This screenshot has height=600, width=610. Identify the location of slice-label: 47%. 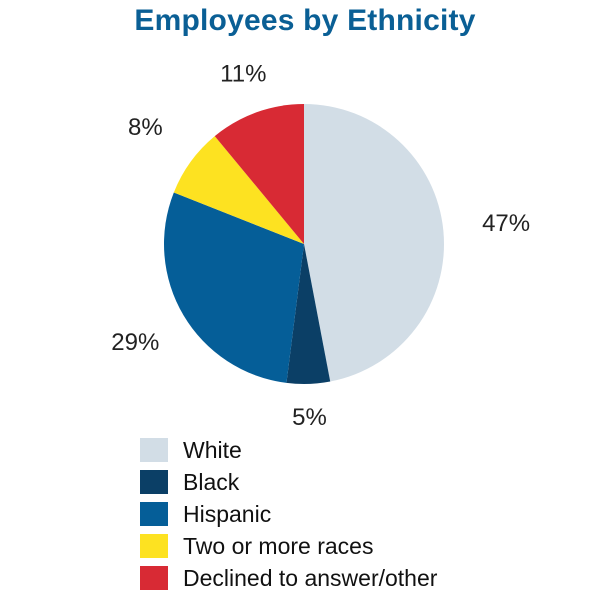
(506, 223).